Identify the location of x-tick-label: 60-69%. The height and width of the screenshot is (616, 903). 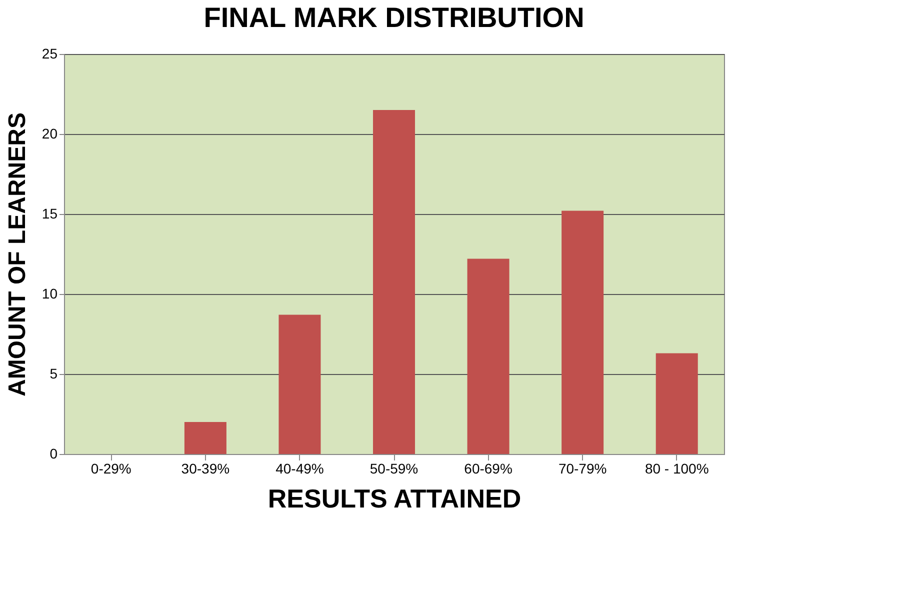
(488, 468).